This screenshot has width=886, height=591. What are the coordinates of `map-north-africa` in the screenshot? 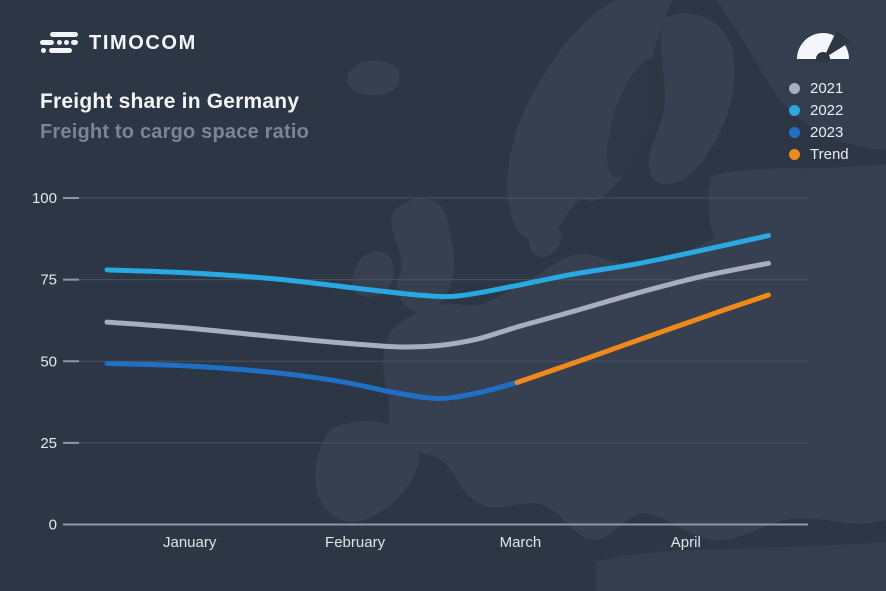 It's located at (741, 566).